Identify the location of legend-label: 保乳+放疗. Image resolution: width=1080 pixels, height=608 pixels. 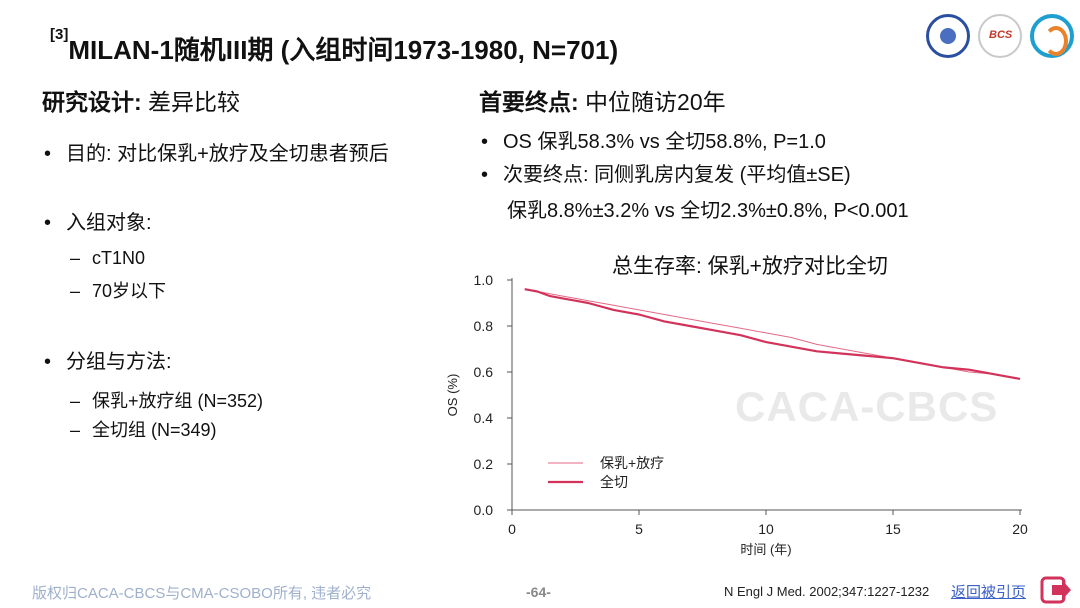
(632, 463).